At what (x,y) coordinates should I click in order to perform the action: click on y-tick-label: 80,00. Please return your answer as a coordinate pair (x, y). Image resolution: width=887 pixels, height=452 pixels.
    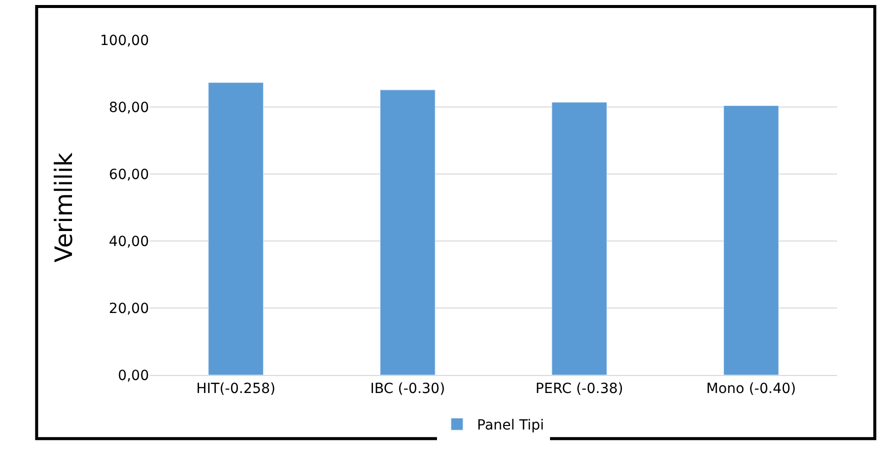
    Looking at the image, I should click on (128, 108).